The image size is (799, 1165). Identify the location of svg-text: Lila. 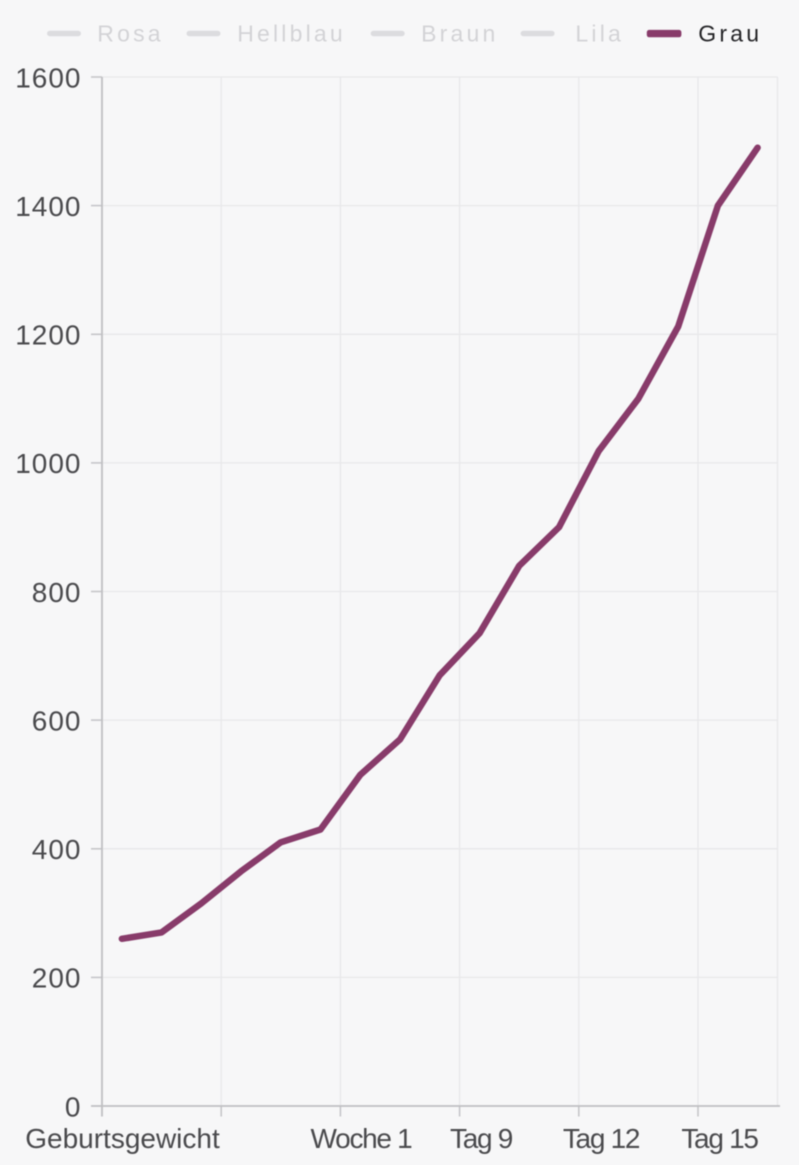
(599, 34).